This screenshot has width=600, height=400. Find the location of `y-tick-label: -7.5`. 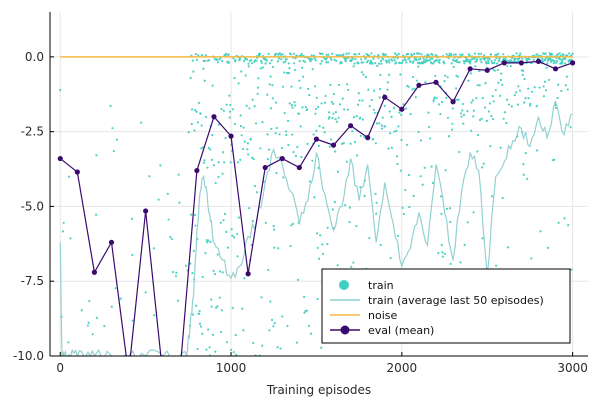

y-tick-label: -7.5 is located at coordinates (32, 281).